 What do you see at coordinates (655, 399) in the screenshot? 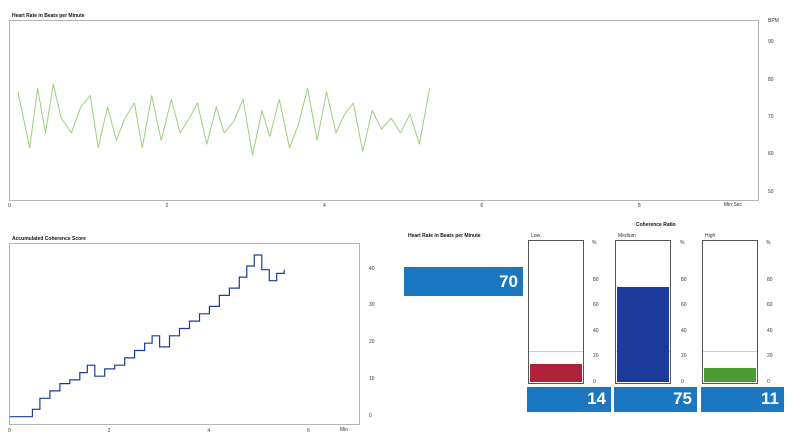
I see `bar-medium-value-box: 75` at bounding box center [655, 399].